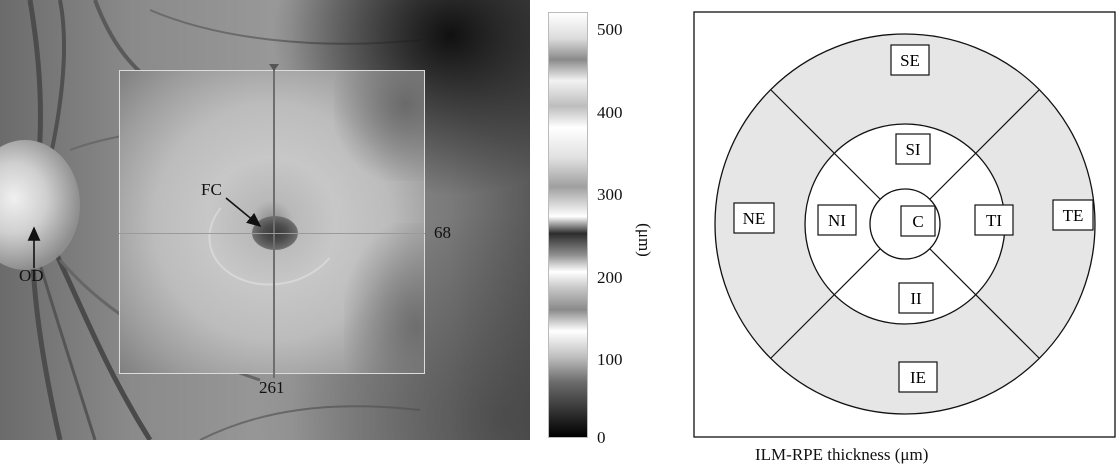 This screenshot has height=472, width=1118. I want to click on colorbar-tick: 300, so click(610, 194).